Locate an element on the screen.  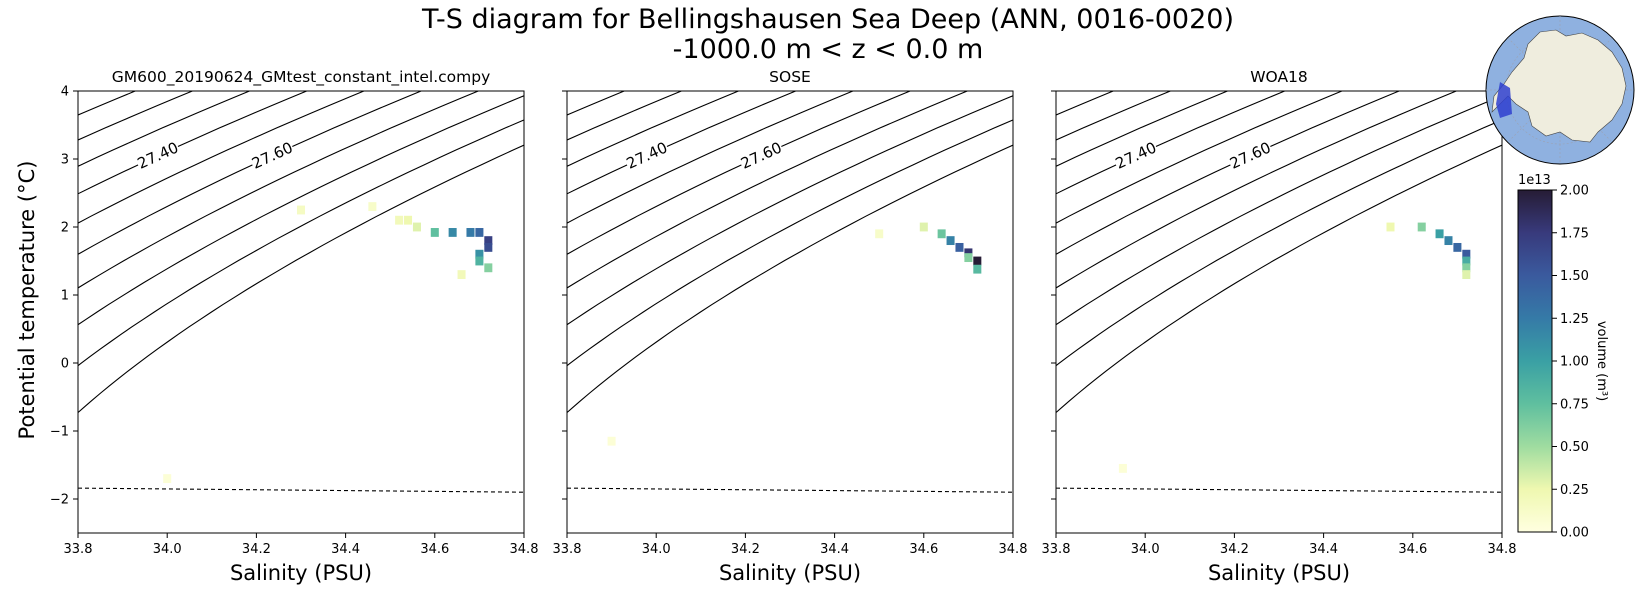
colorbar-tick-label: 0.75 is located at coordinates (1574, 404).